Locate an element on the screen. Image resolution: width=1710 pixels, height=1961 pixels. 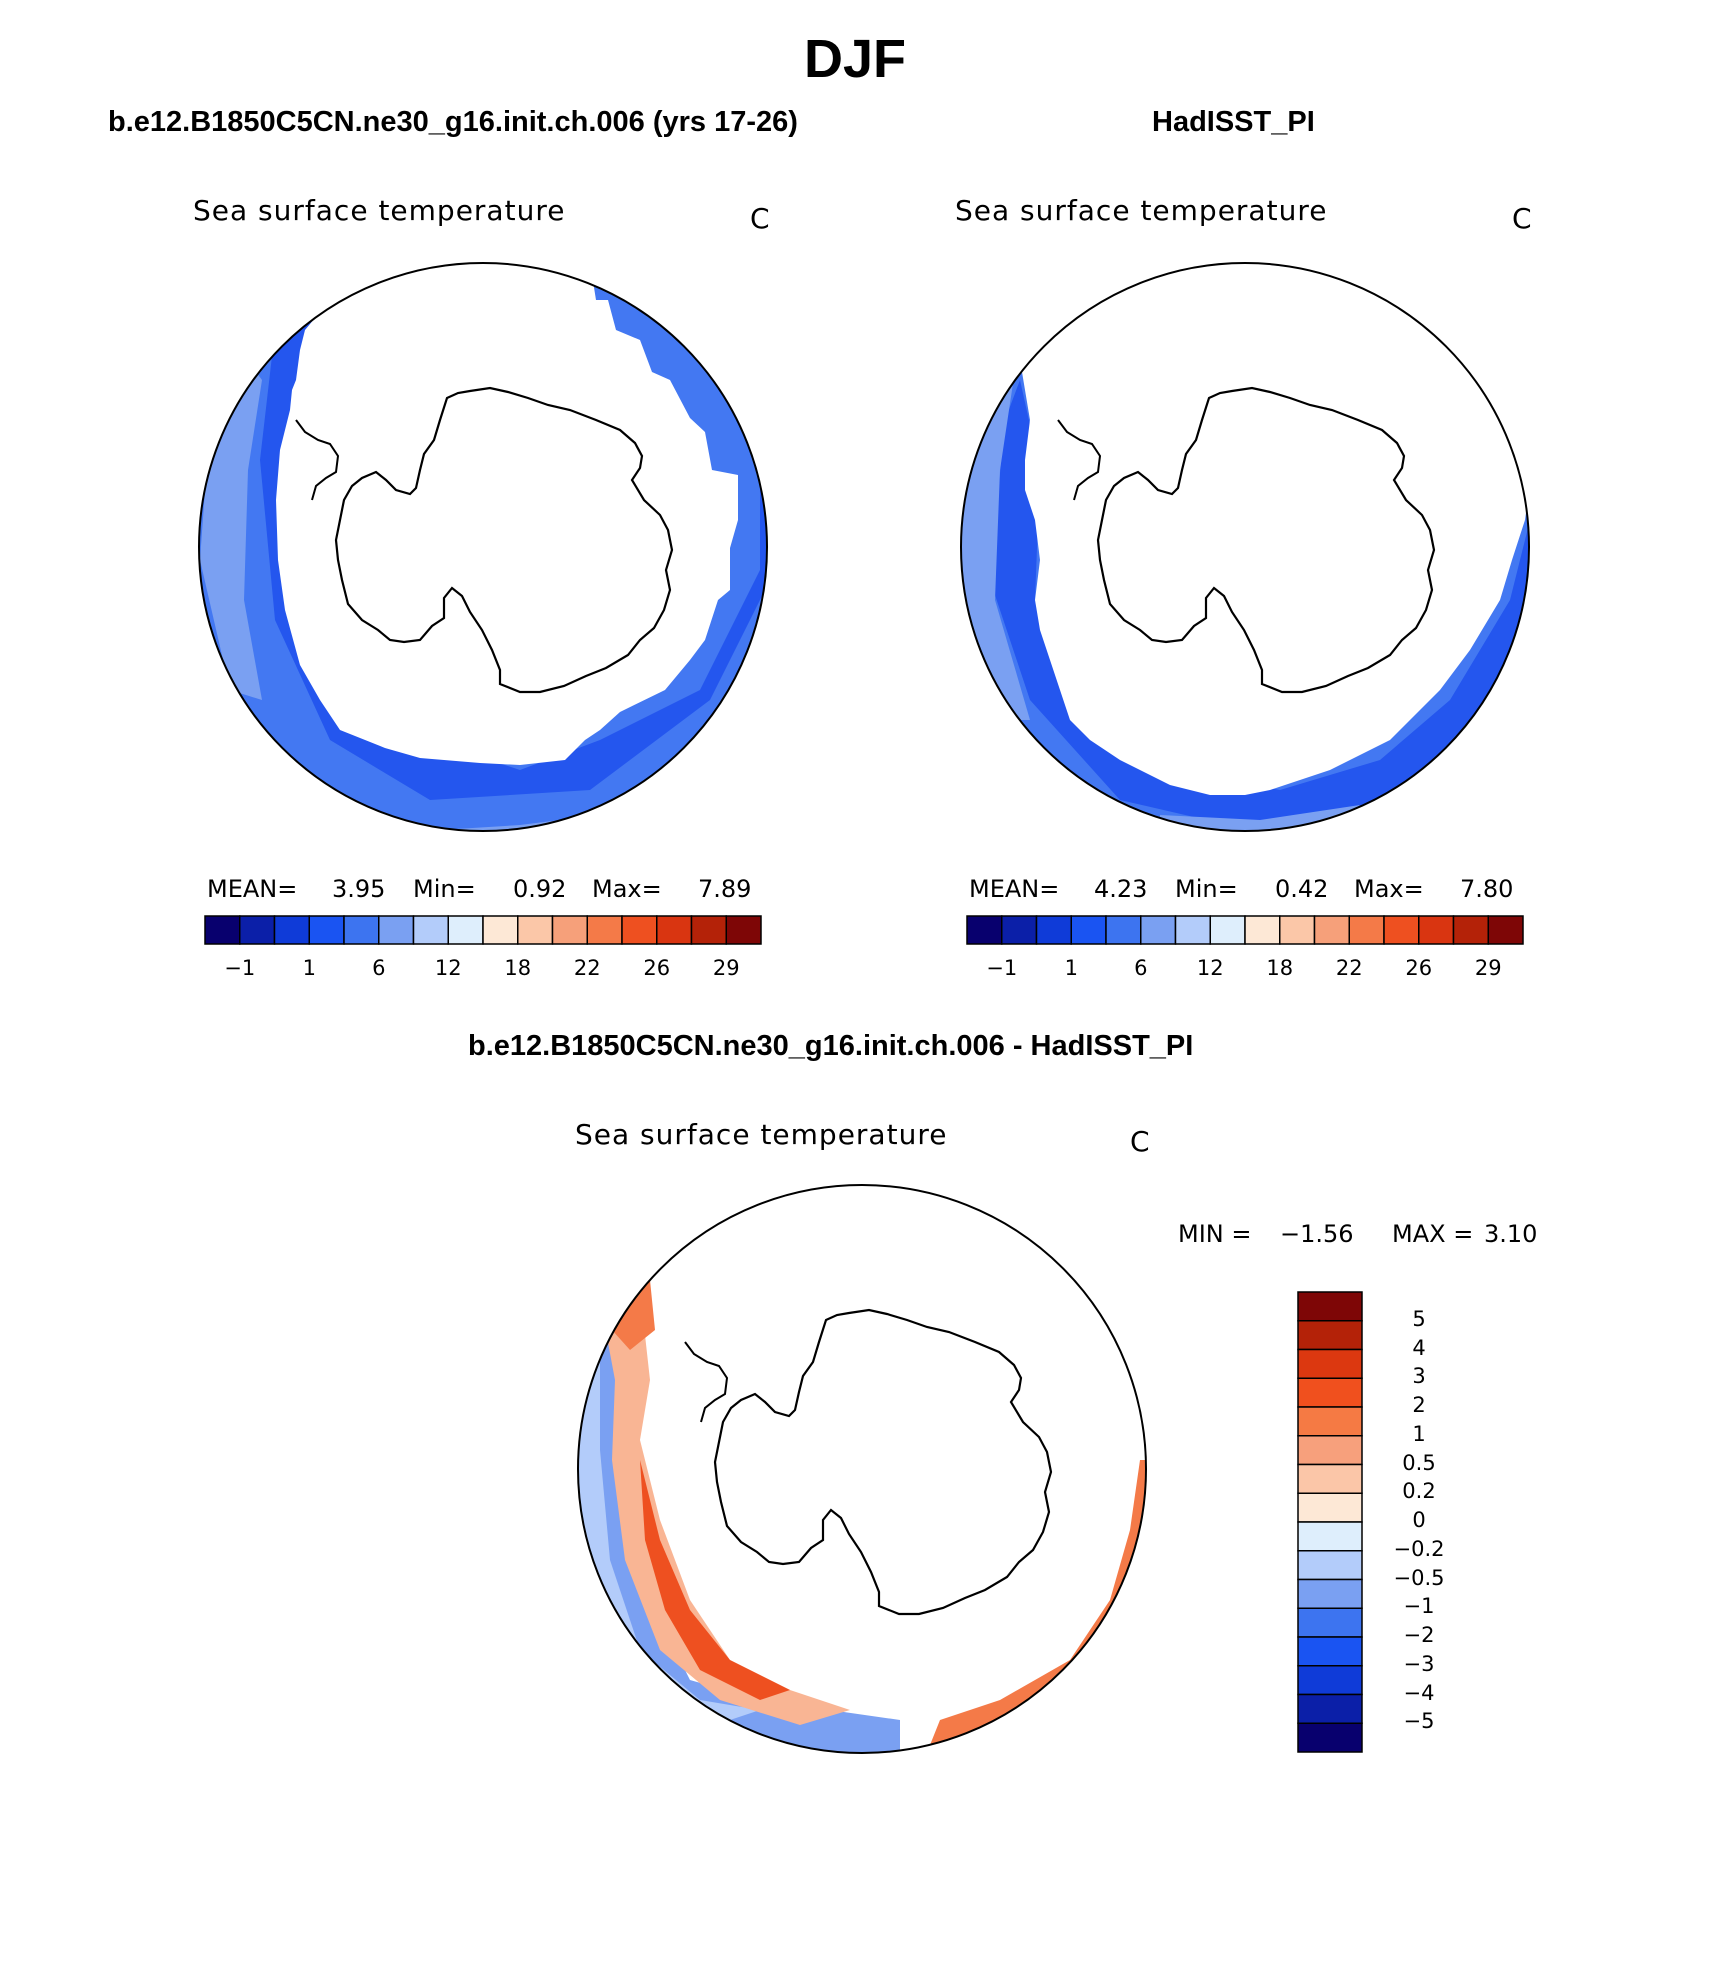
panel1-units-label: C is located at coordinates (760, 218).